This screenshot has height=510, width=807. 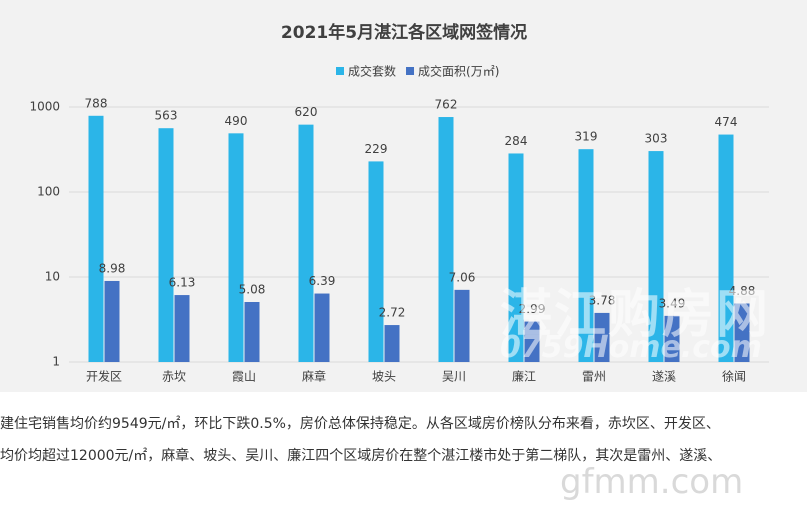 I want to click on x-tick-label: 麻章, so click(x=314, y=376).